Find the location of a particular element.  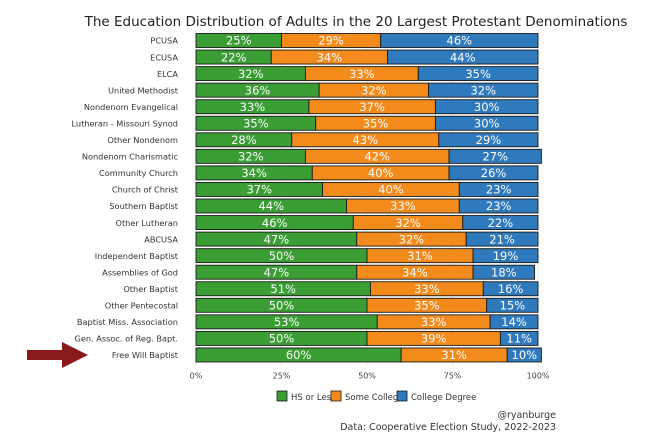

data-label: 11% is located at coordinates (519, 339).